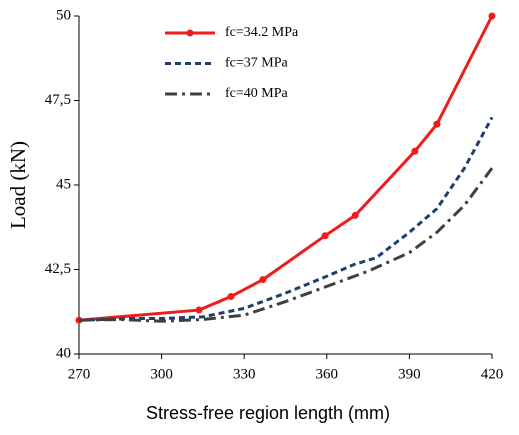 This screenshot has height=435, width=519. I want to click on x-tick-label: 330, so click(244, 374).